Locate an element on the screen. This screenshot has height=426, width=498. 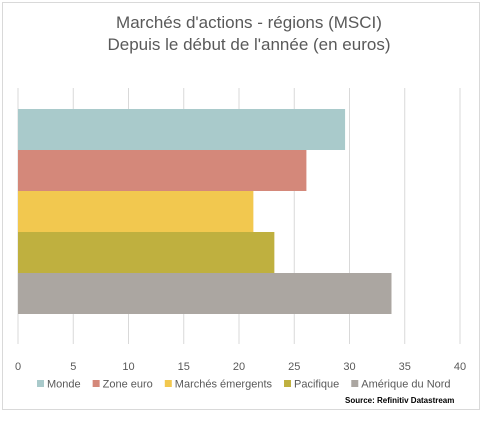
x-tick-label-15: 15 is located at coordinates (184, 367).